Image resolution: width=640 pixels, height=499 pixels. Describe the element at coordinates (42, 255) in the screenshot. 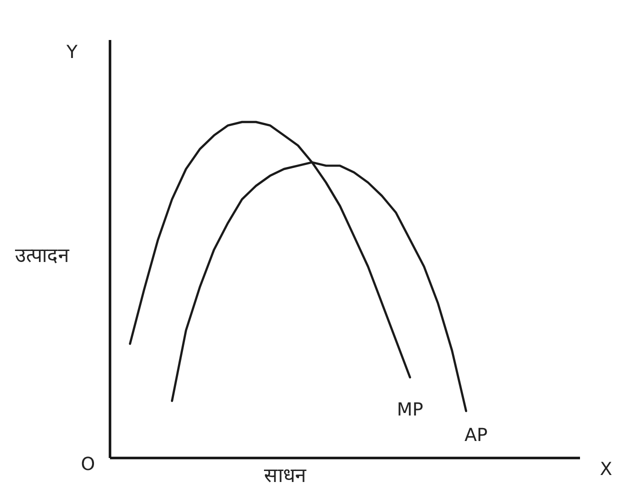

I see `ylabel: उत्पादन` at that location.